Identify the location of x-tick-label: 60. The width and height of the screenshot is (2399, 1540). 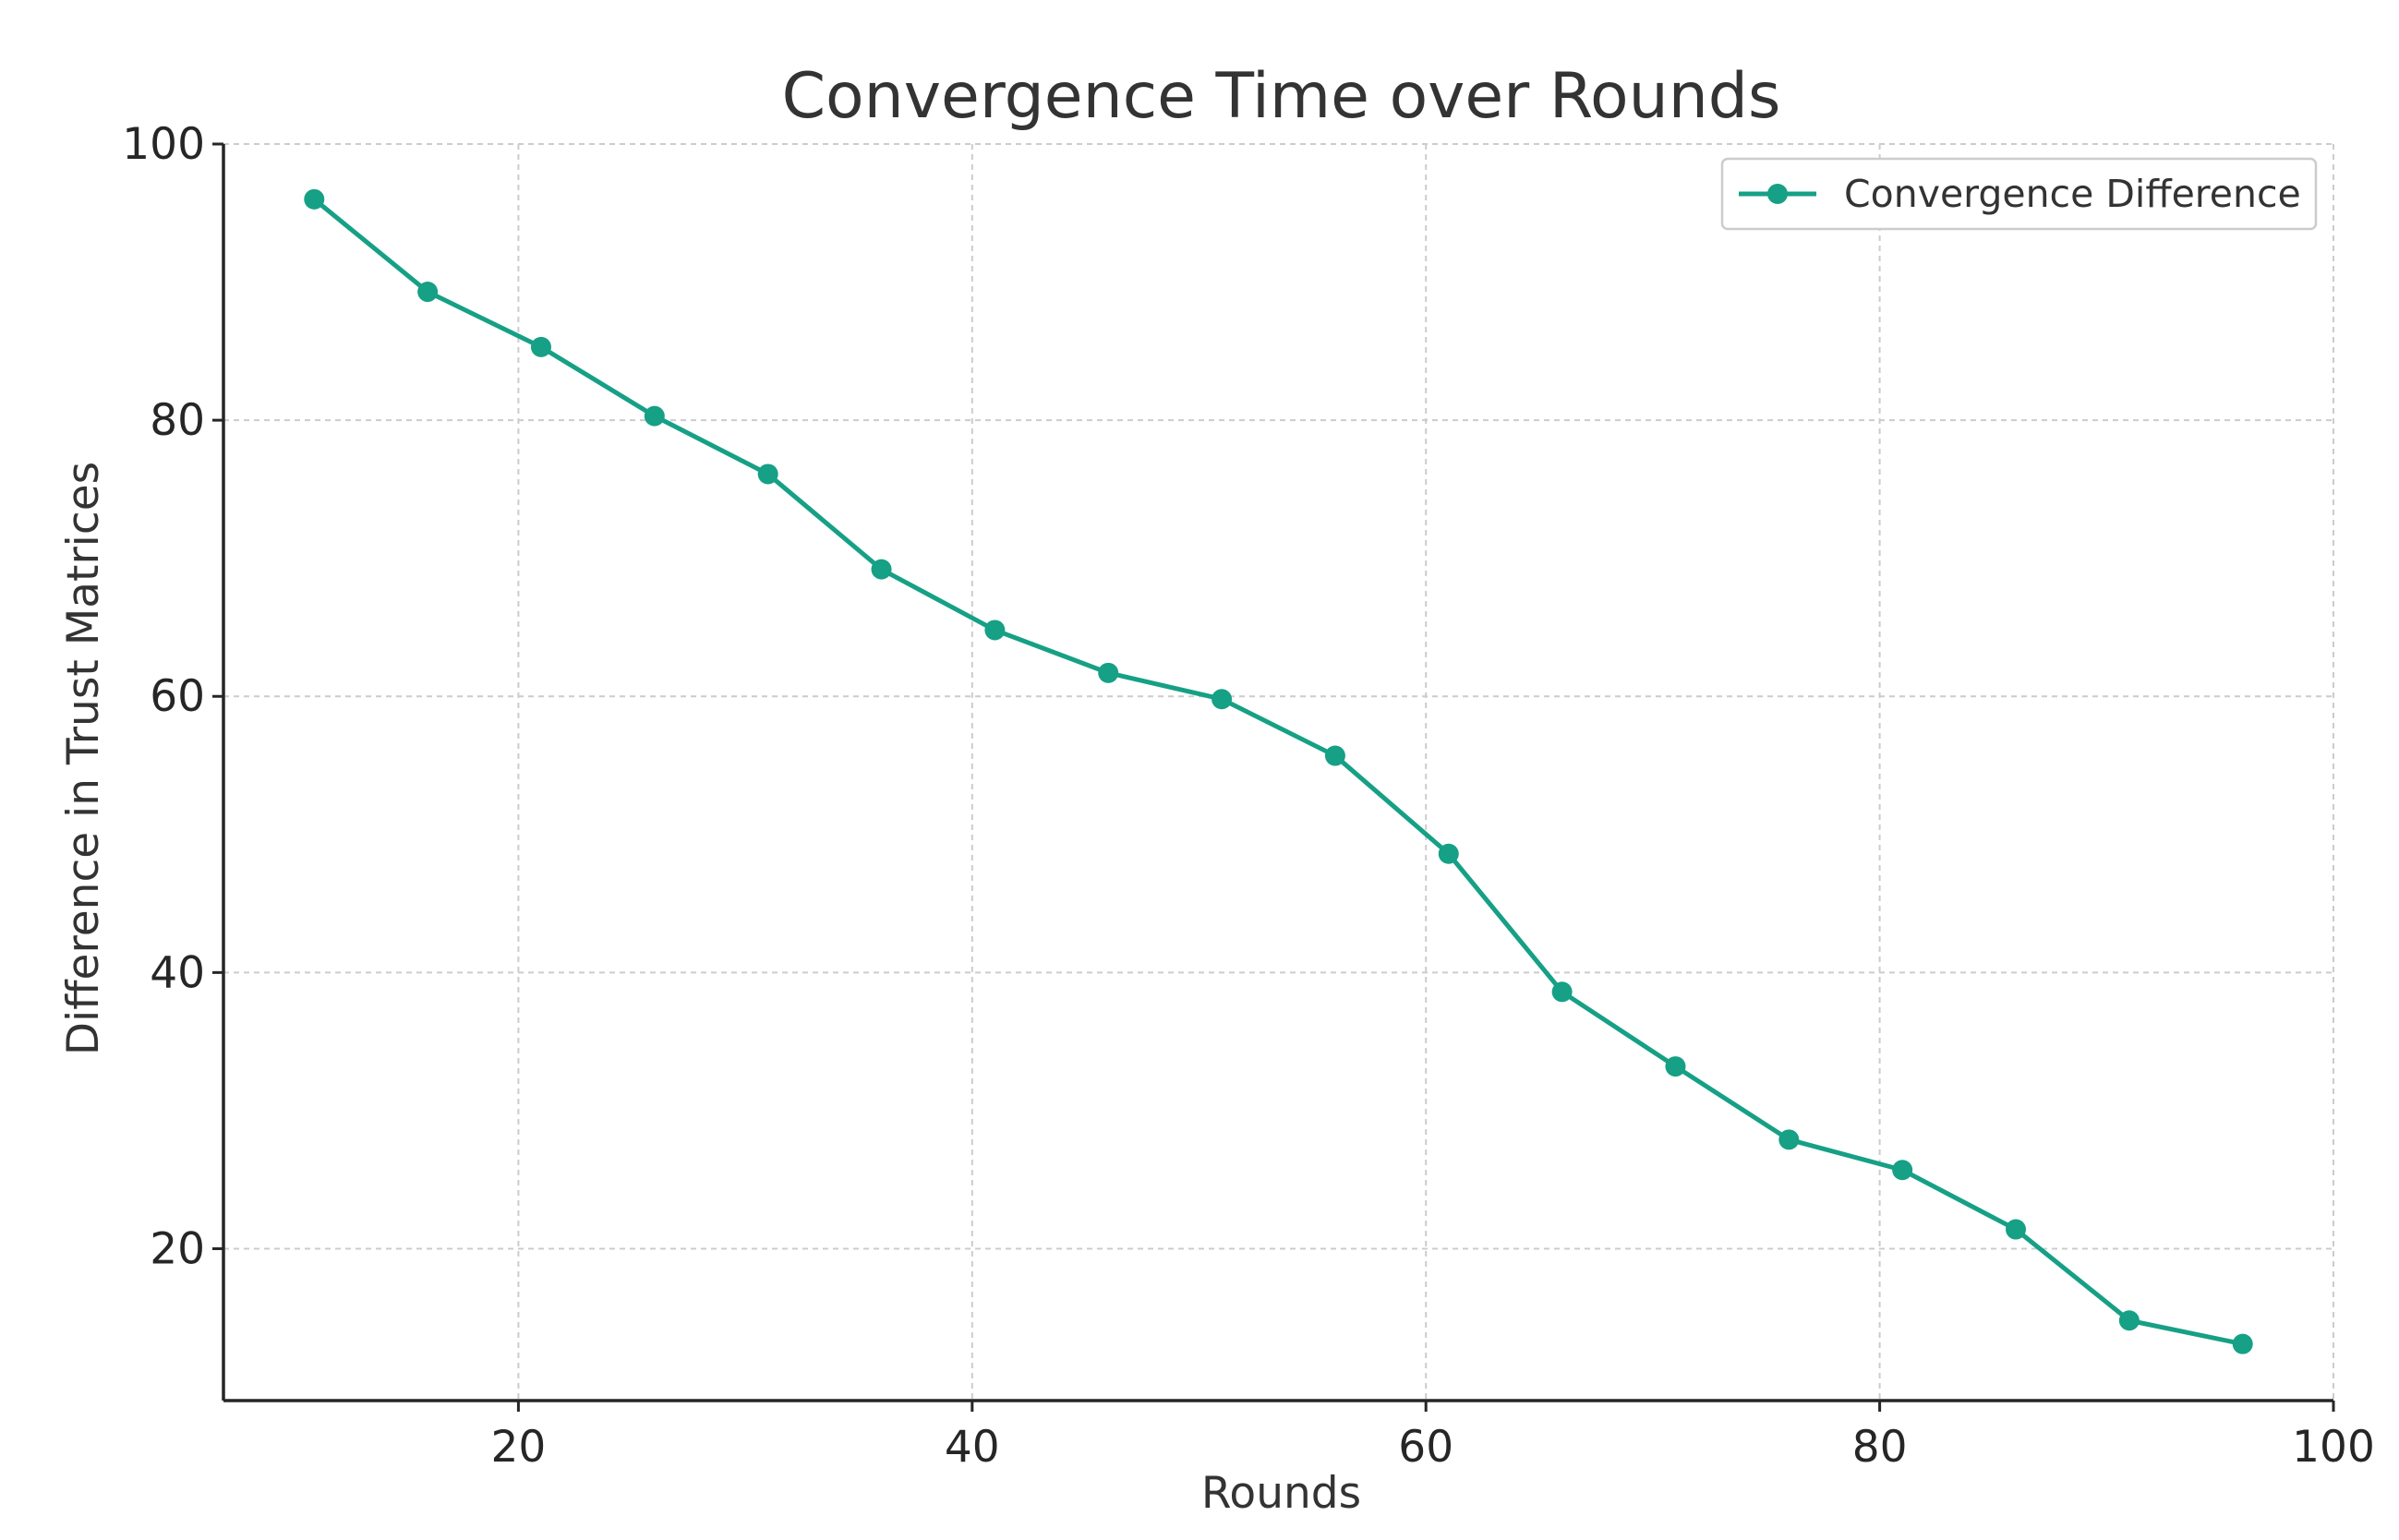
(1425, 1448).